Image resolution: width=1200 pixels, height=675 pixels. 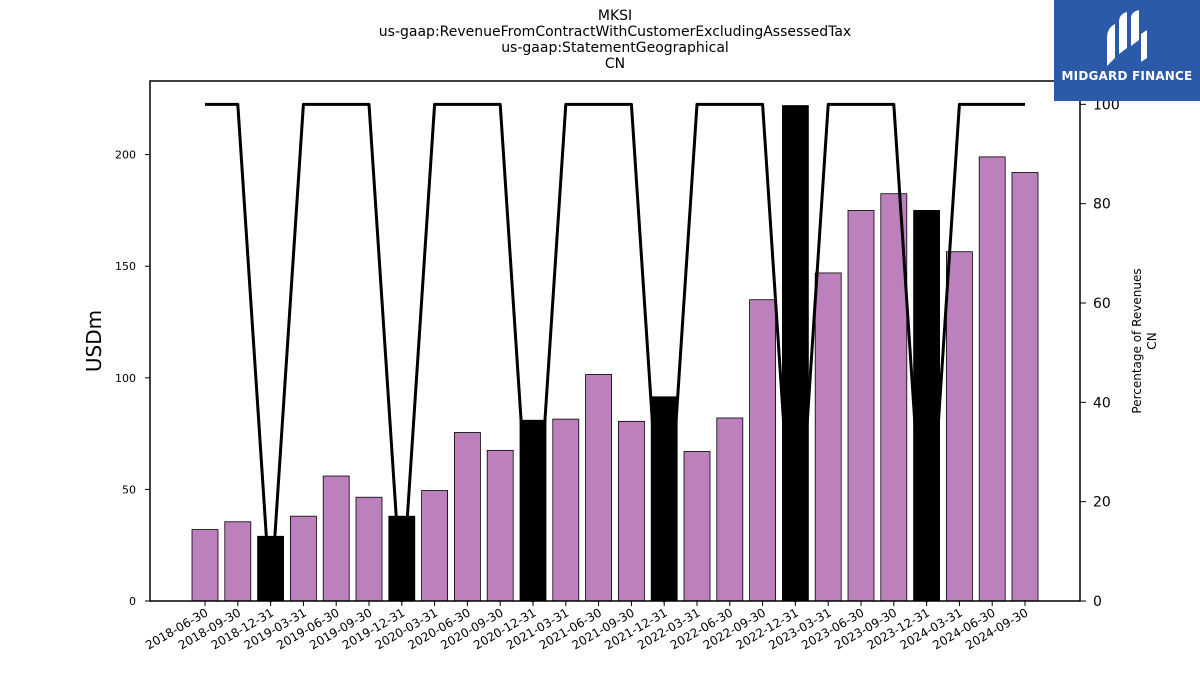 I want to click on midgard-finance-logo: MIDGARD FINANCE, so click(x=1127, y=50).